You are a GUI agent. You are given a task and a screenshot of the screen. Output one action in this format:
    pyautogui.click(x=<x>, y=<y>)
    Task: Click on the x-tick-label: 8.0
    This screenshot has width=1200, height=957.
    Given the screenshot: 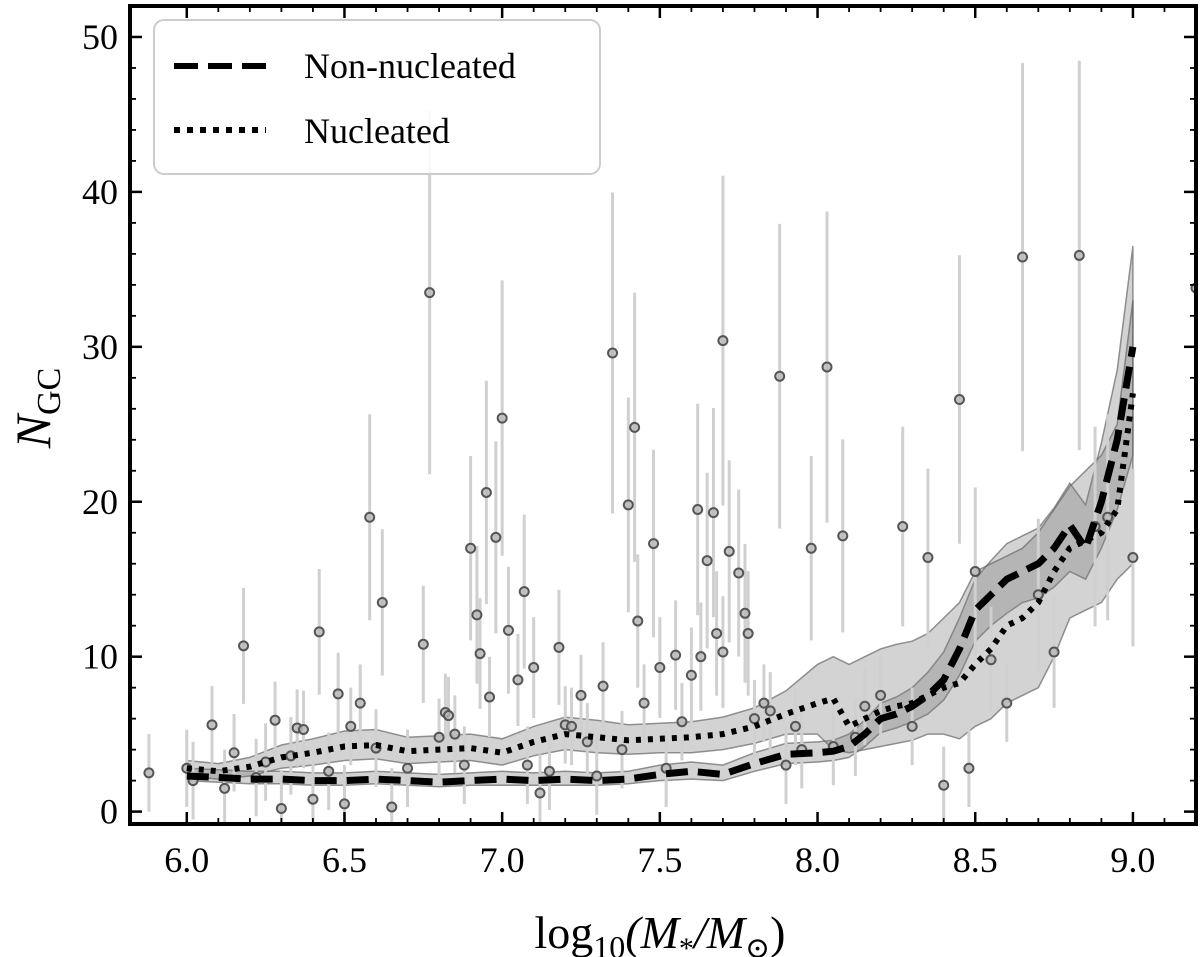 What is the action you would take?
    pyautogui.click(x=817, y=860)
    